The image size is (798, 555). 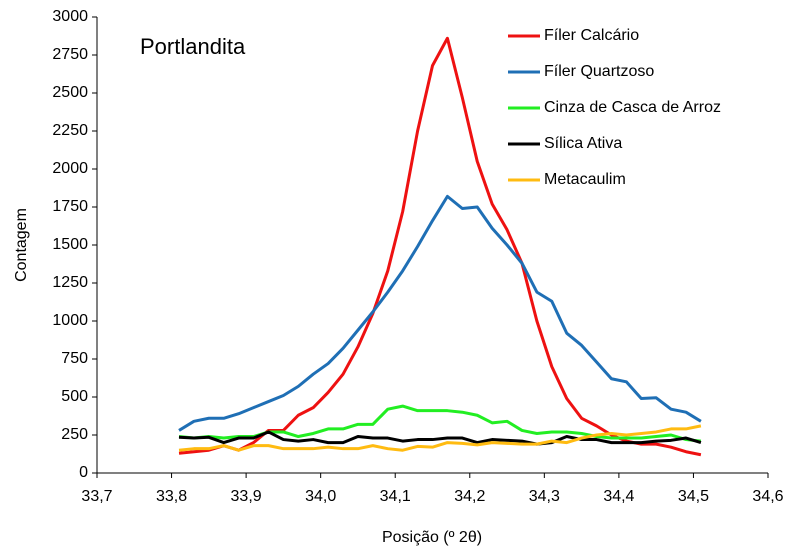 I want to click on y-tick-label: 3000, so click(x=70, y=16).